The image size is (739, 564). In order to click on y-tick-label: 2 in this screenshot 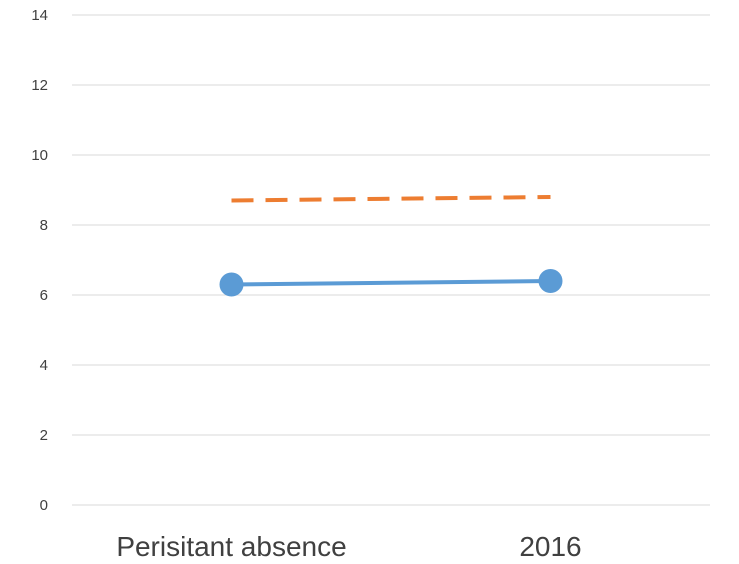, I will do `click(44, 435)`.